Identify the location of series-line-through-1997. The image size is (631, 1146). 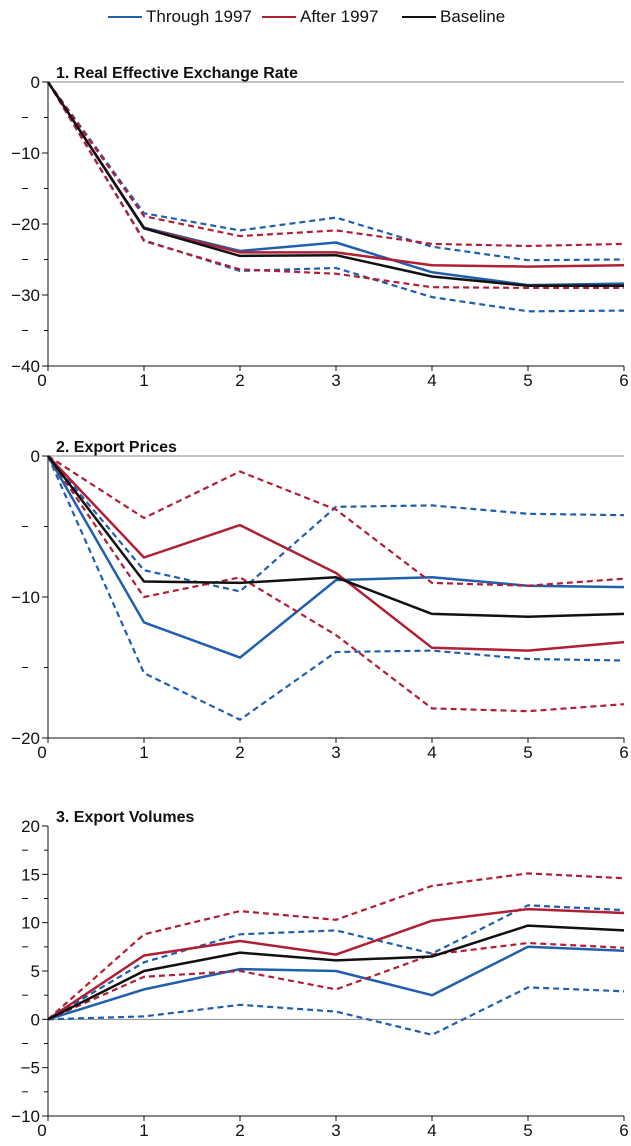
(336, 983).